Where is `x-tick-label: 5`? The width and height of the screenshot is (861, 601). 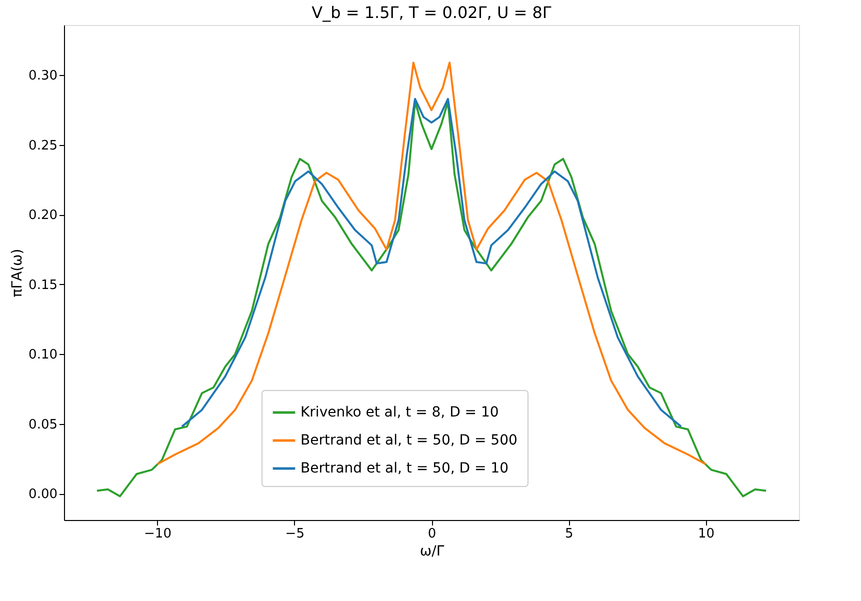
x-tick-label: 5 is located at coordinates (569, 534).